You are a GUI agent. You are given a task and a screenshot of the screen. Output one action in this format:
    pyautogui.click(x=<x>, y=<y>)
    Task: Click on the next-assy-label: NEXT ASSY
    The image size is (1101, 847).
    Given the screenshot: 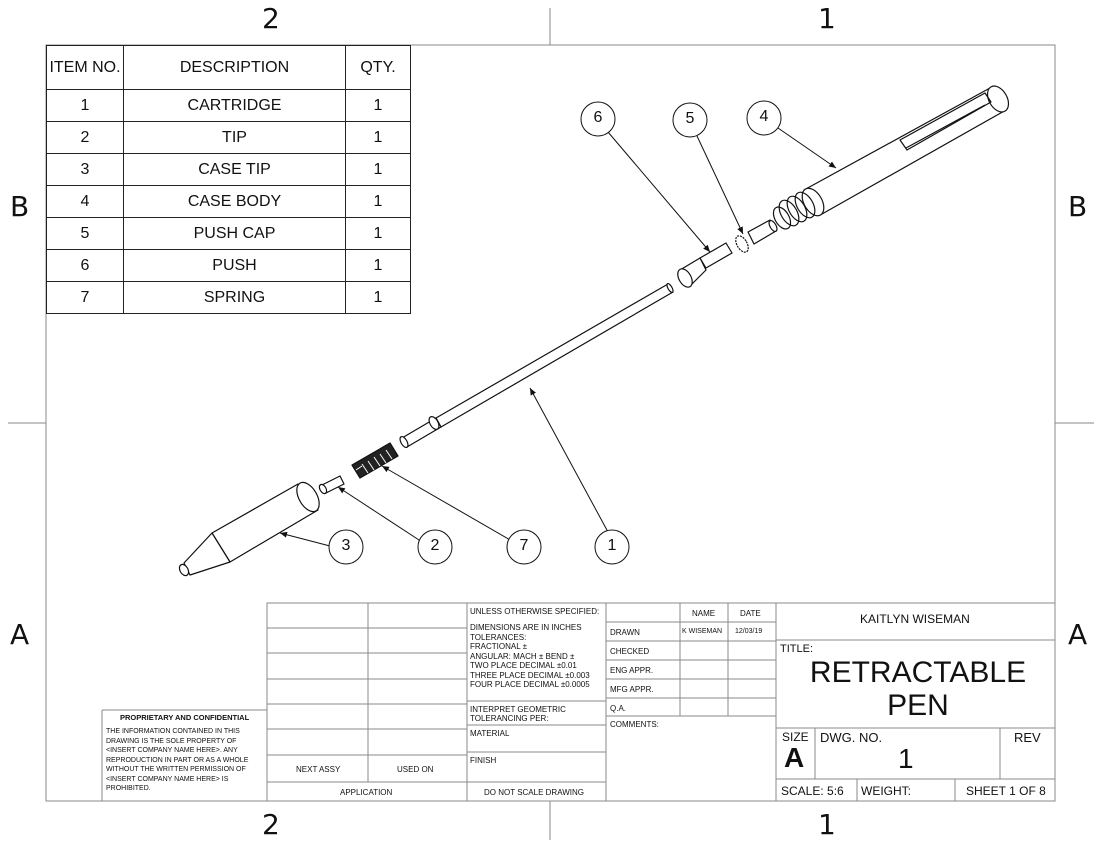 What is the action you would take?
    pyautogui.click(x=318, y=769)
    